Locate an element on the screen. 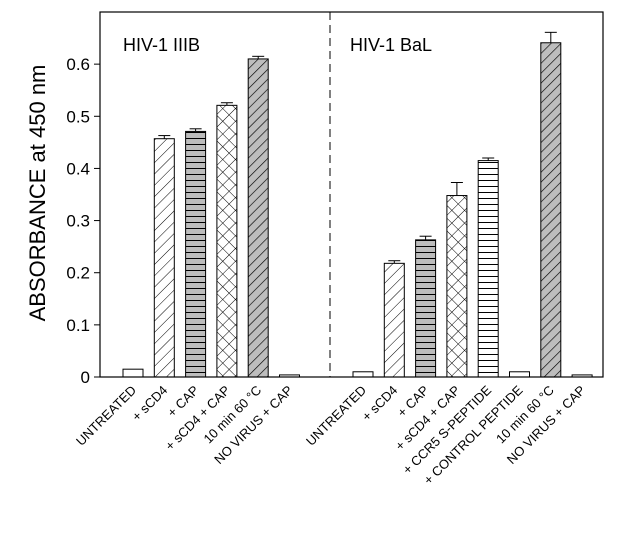 This screenshot has width=620, height=557. y-tick-label: 0 is located at coordinates (85, 377).